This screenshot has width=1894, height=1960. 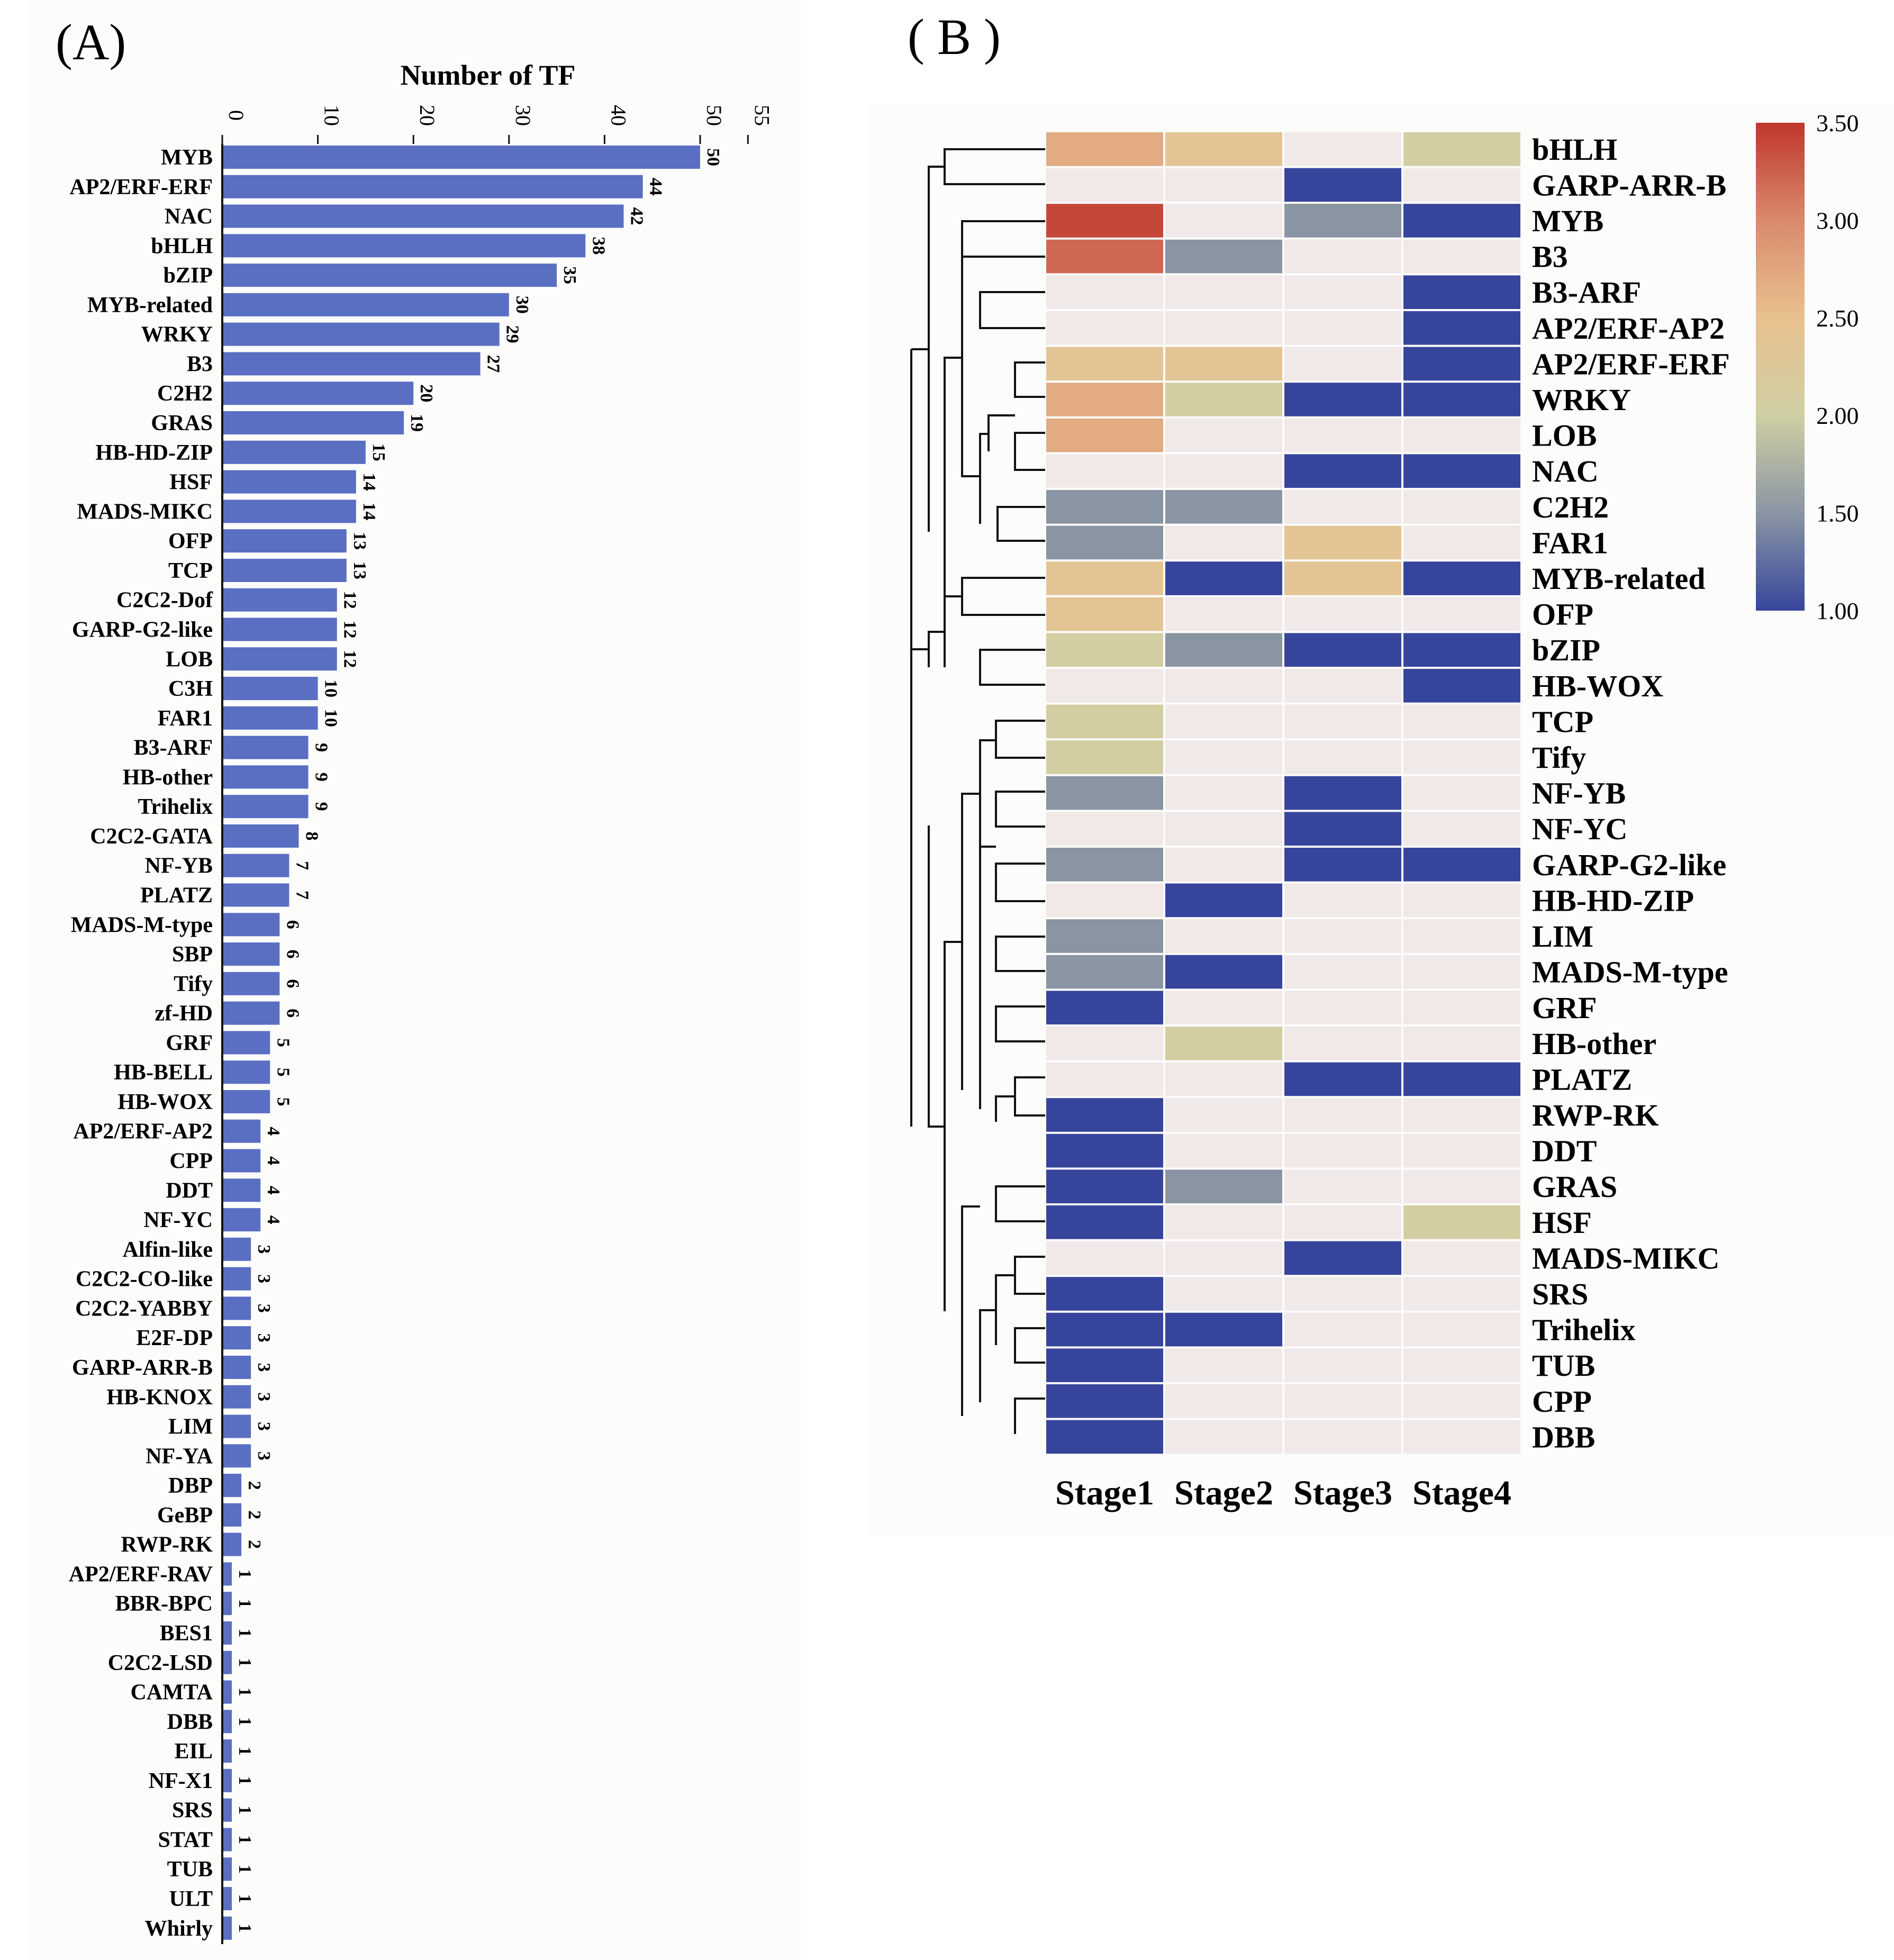 I want to click on heatmap-column-label: Stage3, so click(x=1342, y=1493).